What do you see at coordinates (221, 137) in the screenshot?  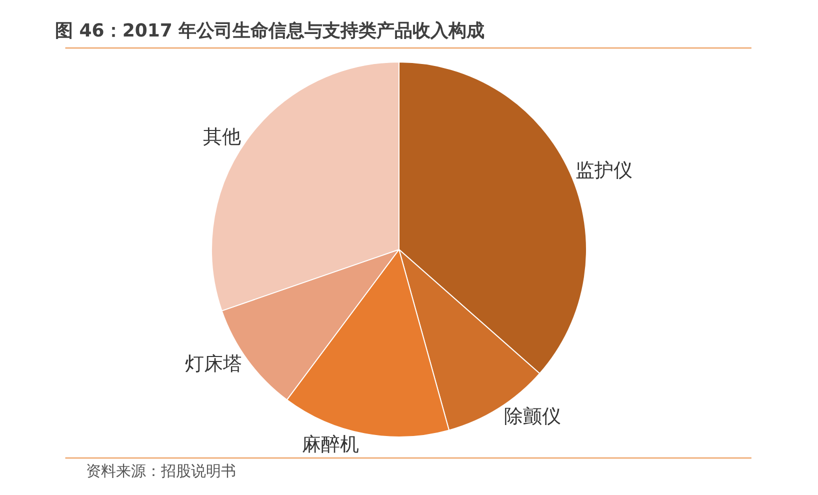 I see `slice-label: 其他` at bounding box center [221, 137].